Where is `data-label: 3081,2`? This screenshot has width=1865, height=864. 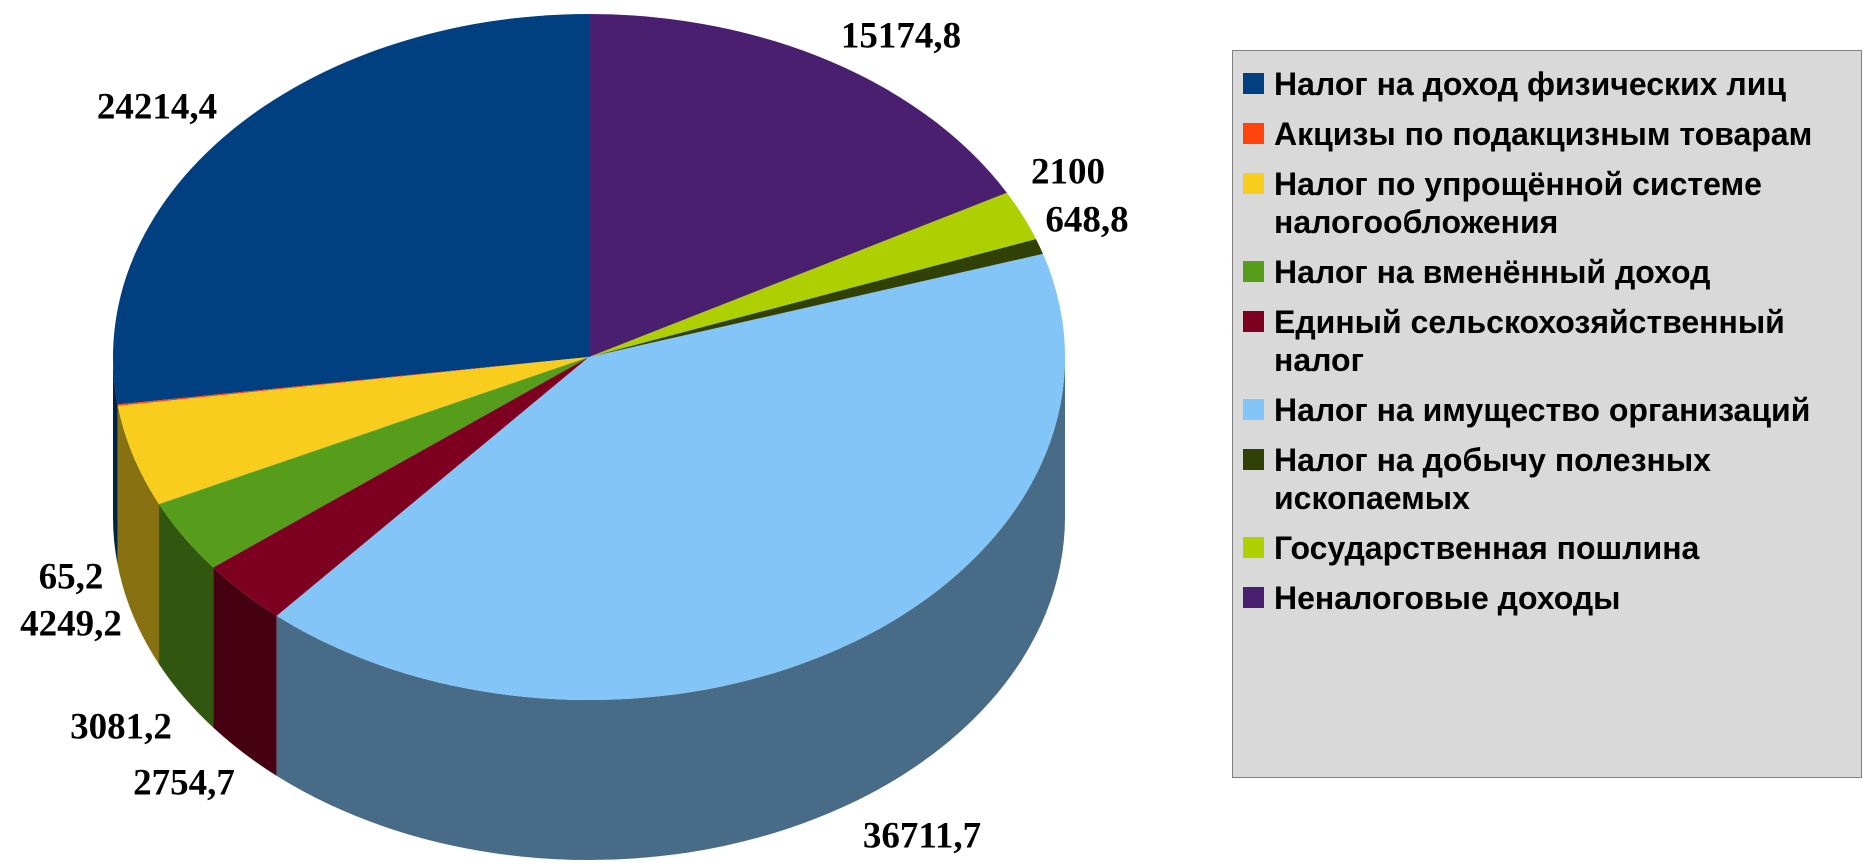 data-label: 3081,2 is located at coordinates (121, 726).